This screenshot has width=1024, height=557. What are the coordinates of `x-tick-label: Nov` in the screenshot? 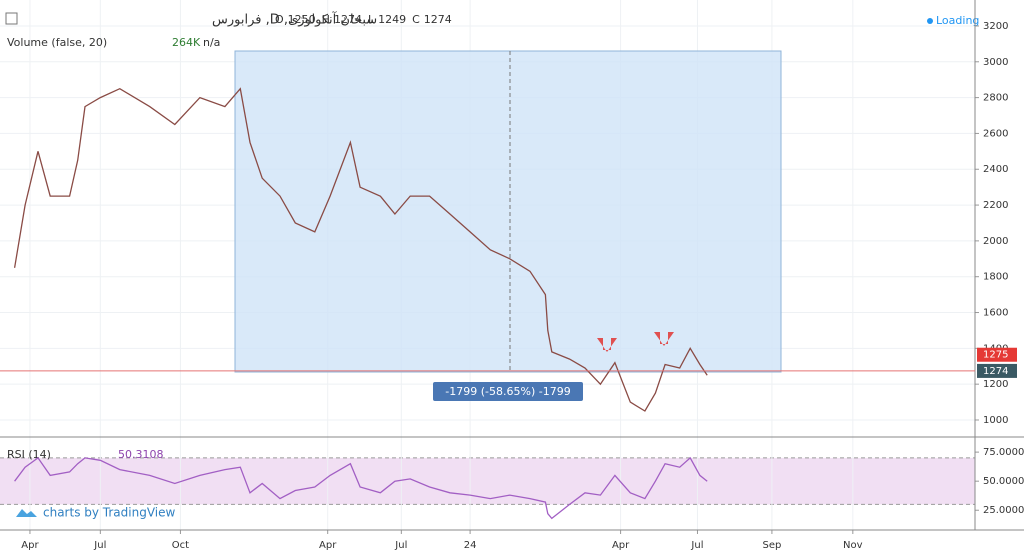 It's located at (853, 545).